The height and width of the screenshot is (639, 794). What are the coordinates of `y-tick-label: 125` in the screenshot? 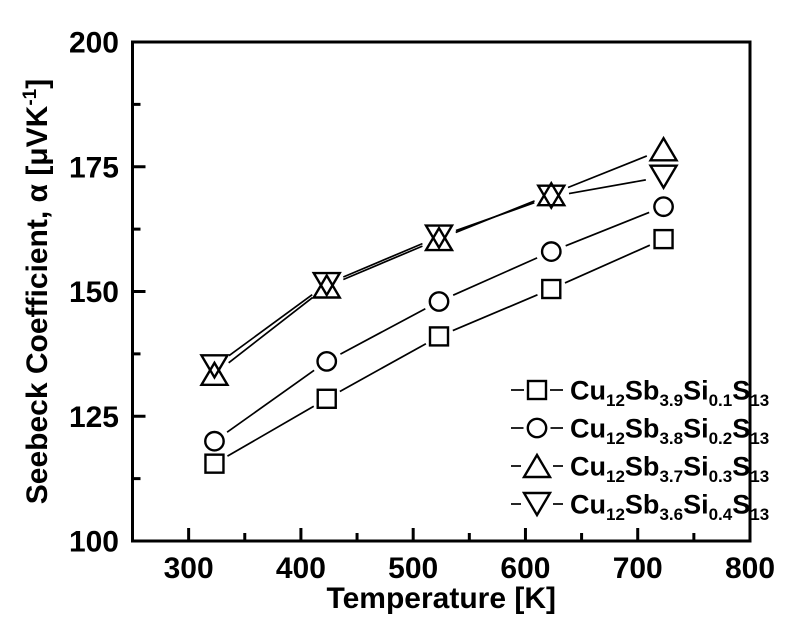 It's located at (94, 417).